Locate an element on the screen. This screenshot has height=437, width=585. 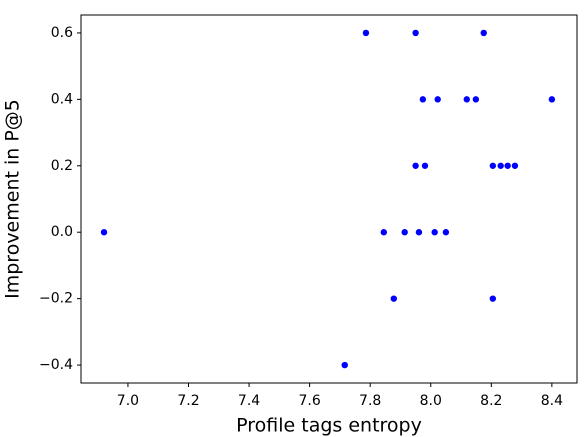
y-tick-label: −0.4 is located at coordinates (56, 365).